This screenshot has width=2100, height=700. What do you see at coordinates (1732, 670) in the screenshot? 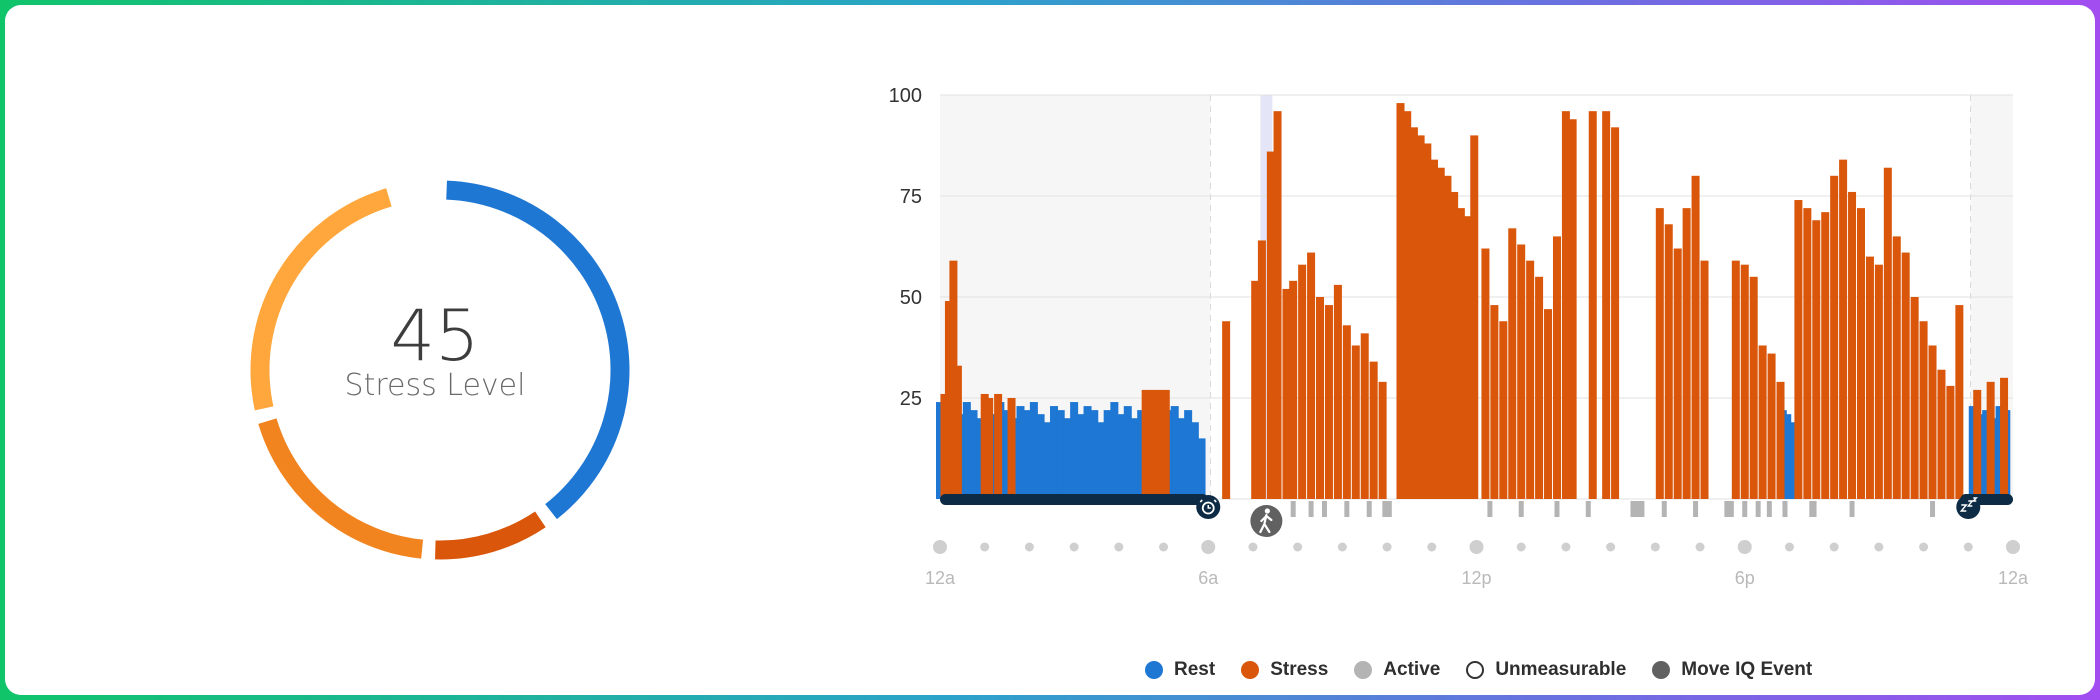
I see `legend-item-move-iq: Move IQ Event` at bounding box center [1732, 670].